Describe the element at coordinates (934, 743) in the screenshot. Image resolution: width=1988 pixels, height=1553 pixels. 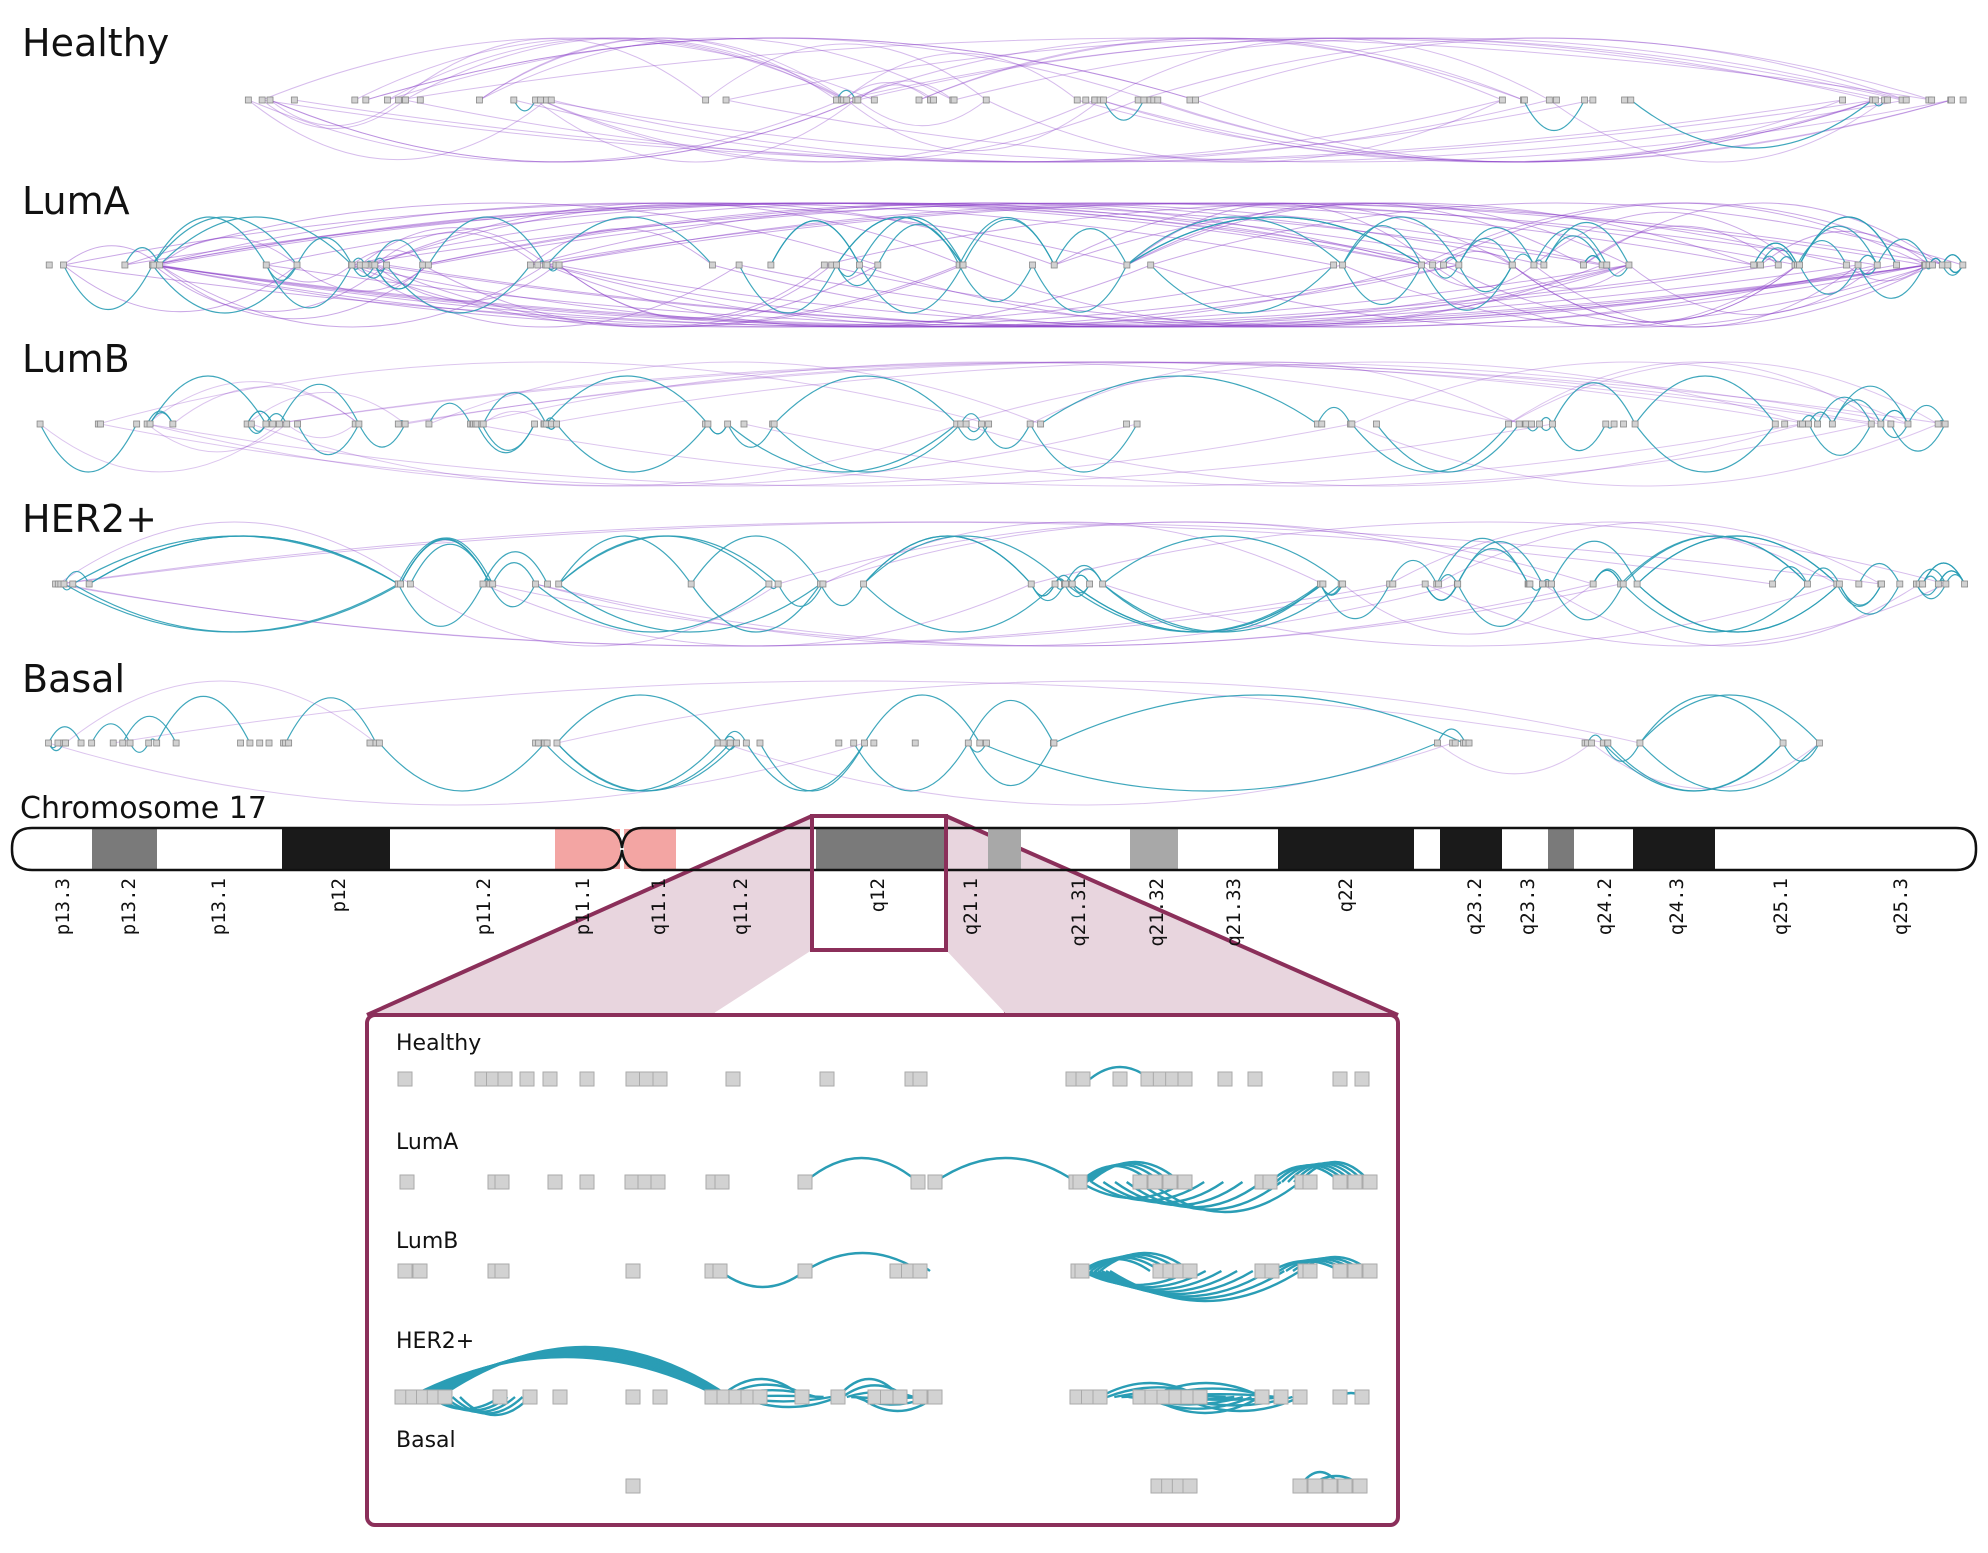
I see `track-body-basal` at that location.